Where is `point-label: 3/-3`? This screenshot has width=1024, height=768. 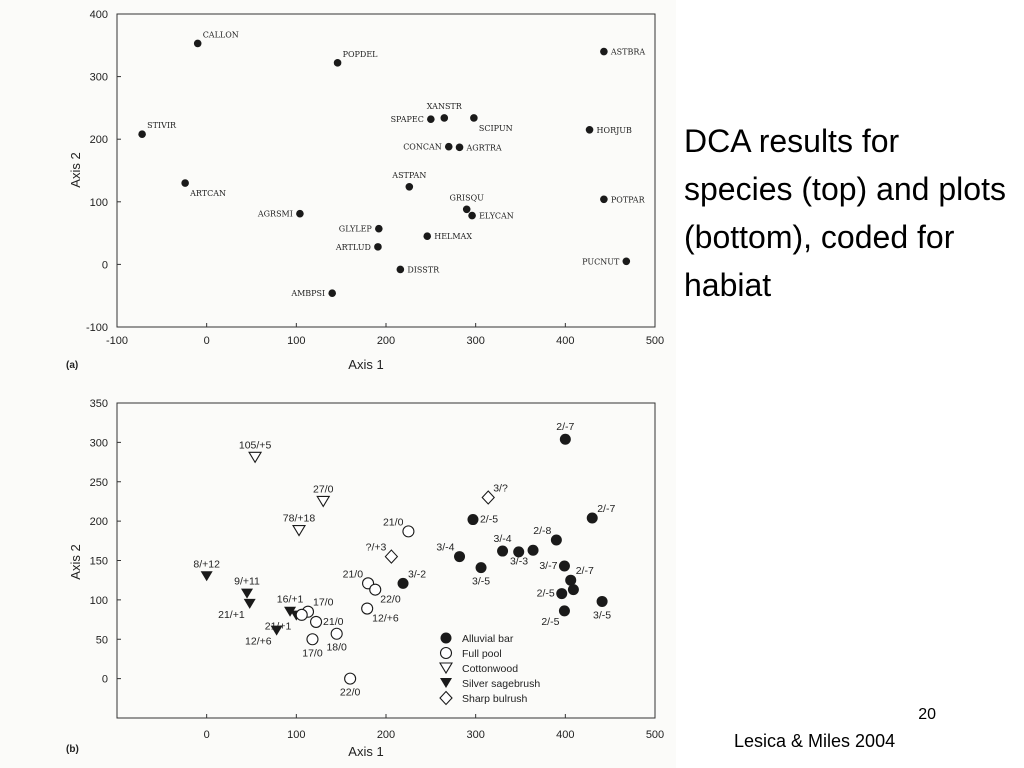
point-label: 3/-3 is located at coordinates (519, 561).